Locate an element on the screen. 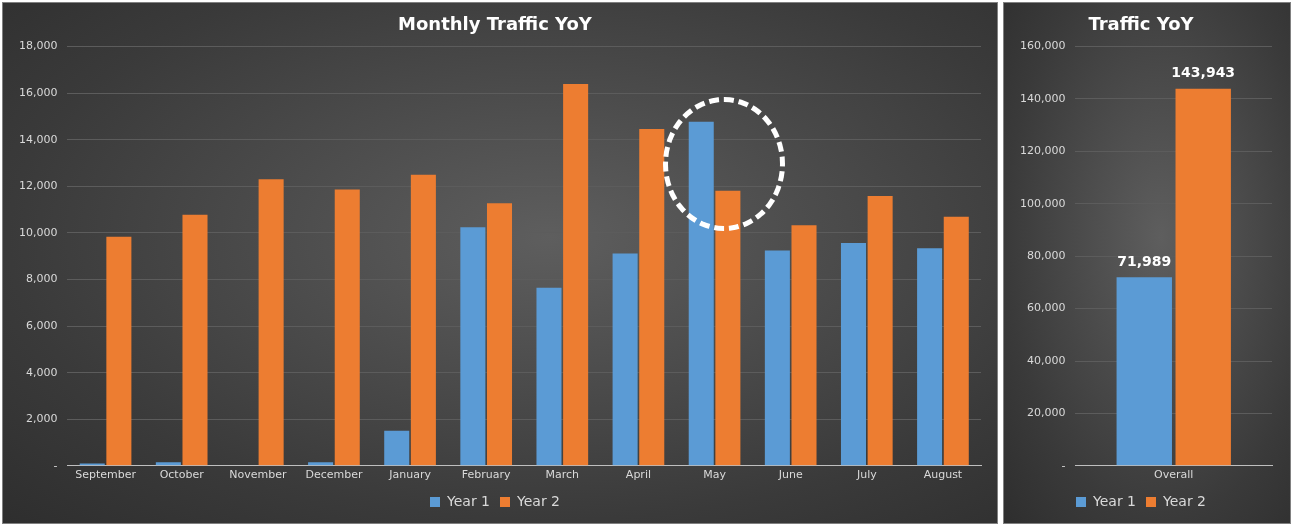 The image size is (1292, 526). x-tick-label: May is located at coordinates (715, 475).